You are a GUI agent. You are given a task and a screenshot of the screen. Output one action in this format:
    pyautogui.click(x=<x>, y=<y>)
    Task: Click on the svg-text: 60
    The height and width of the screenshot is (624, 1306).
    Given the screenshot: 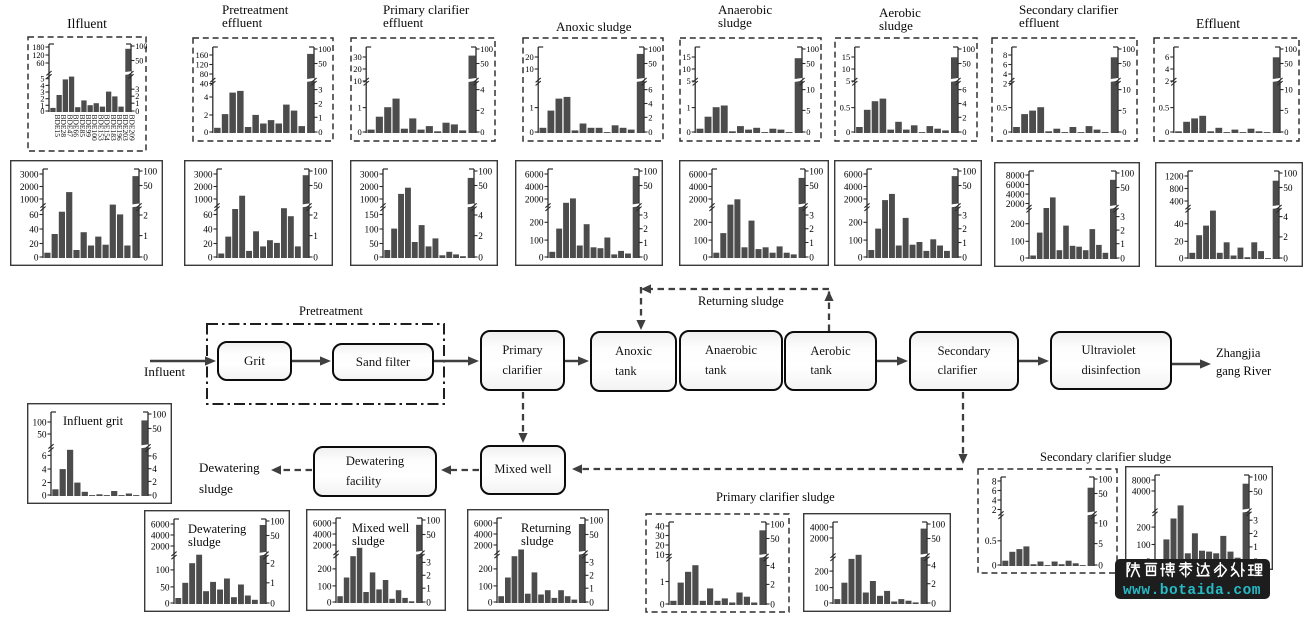 What is the action you would take?
    pyautogui.click(x=34, y=216)
    